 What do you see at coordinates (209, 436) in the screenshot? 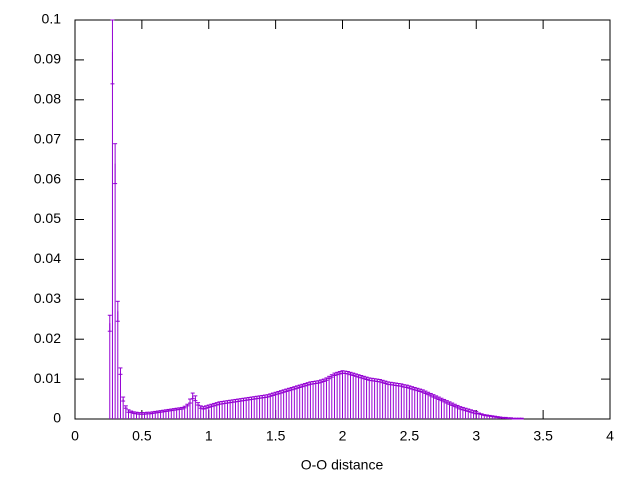
I see `x-tick-label: 1` at bounding box center [209, 436].